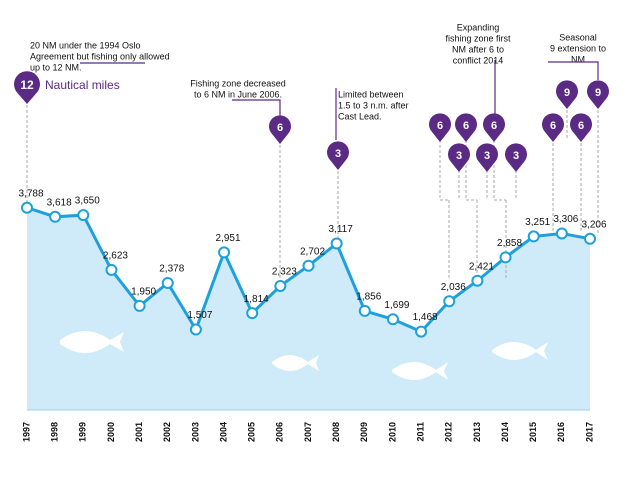 The height and width of the screenshot is (480, 627). I want to click on x-tick-label: 2014, so click(505, 432).